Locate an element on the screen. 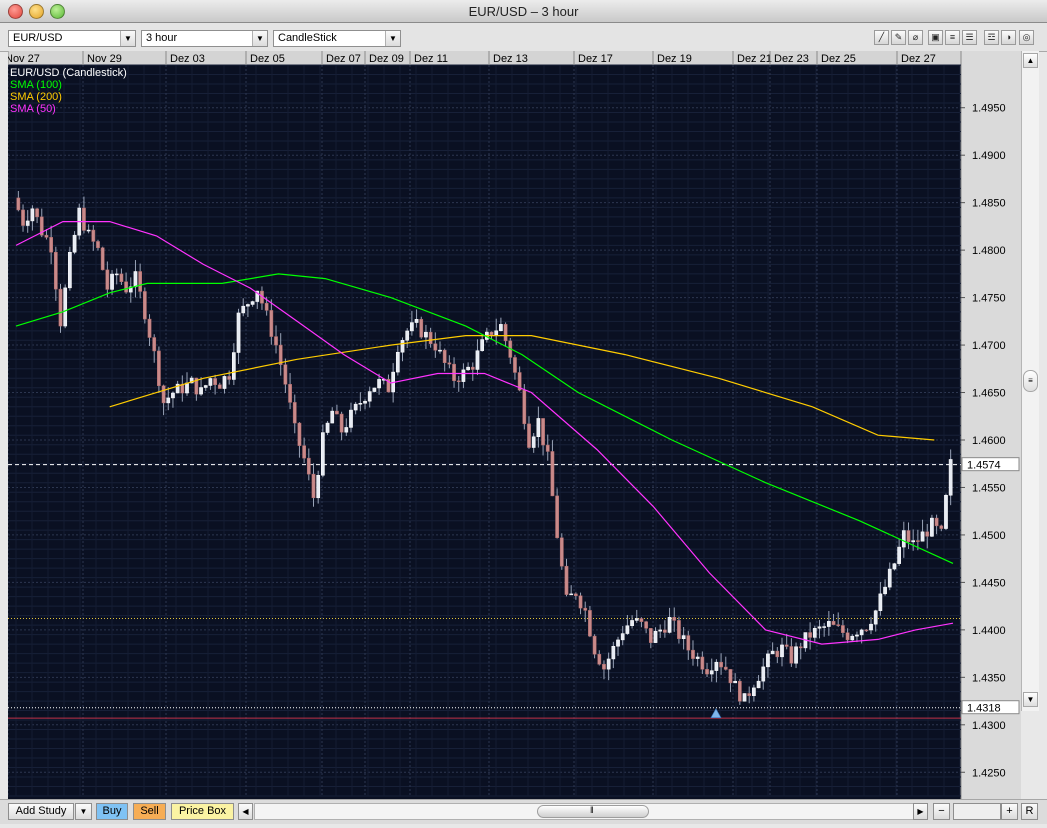  buy-button: Buy is located at coordinates (112, 811).